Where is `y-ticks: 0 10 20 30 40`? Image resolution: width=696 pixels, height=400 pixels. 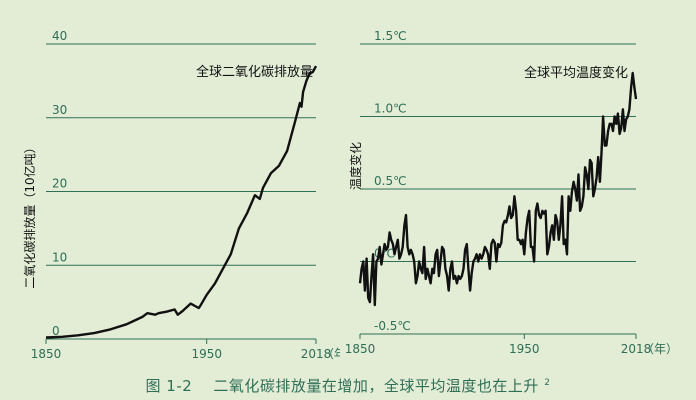
y-ticks: 0 10 20 30 40 is located at coordinates (59, 183).